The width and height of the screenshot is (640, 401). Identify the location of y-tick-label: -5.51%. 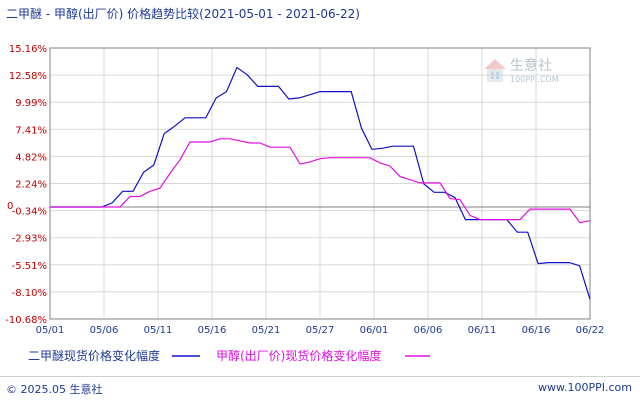
(29, 266).